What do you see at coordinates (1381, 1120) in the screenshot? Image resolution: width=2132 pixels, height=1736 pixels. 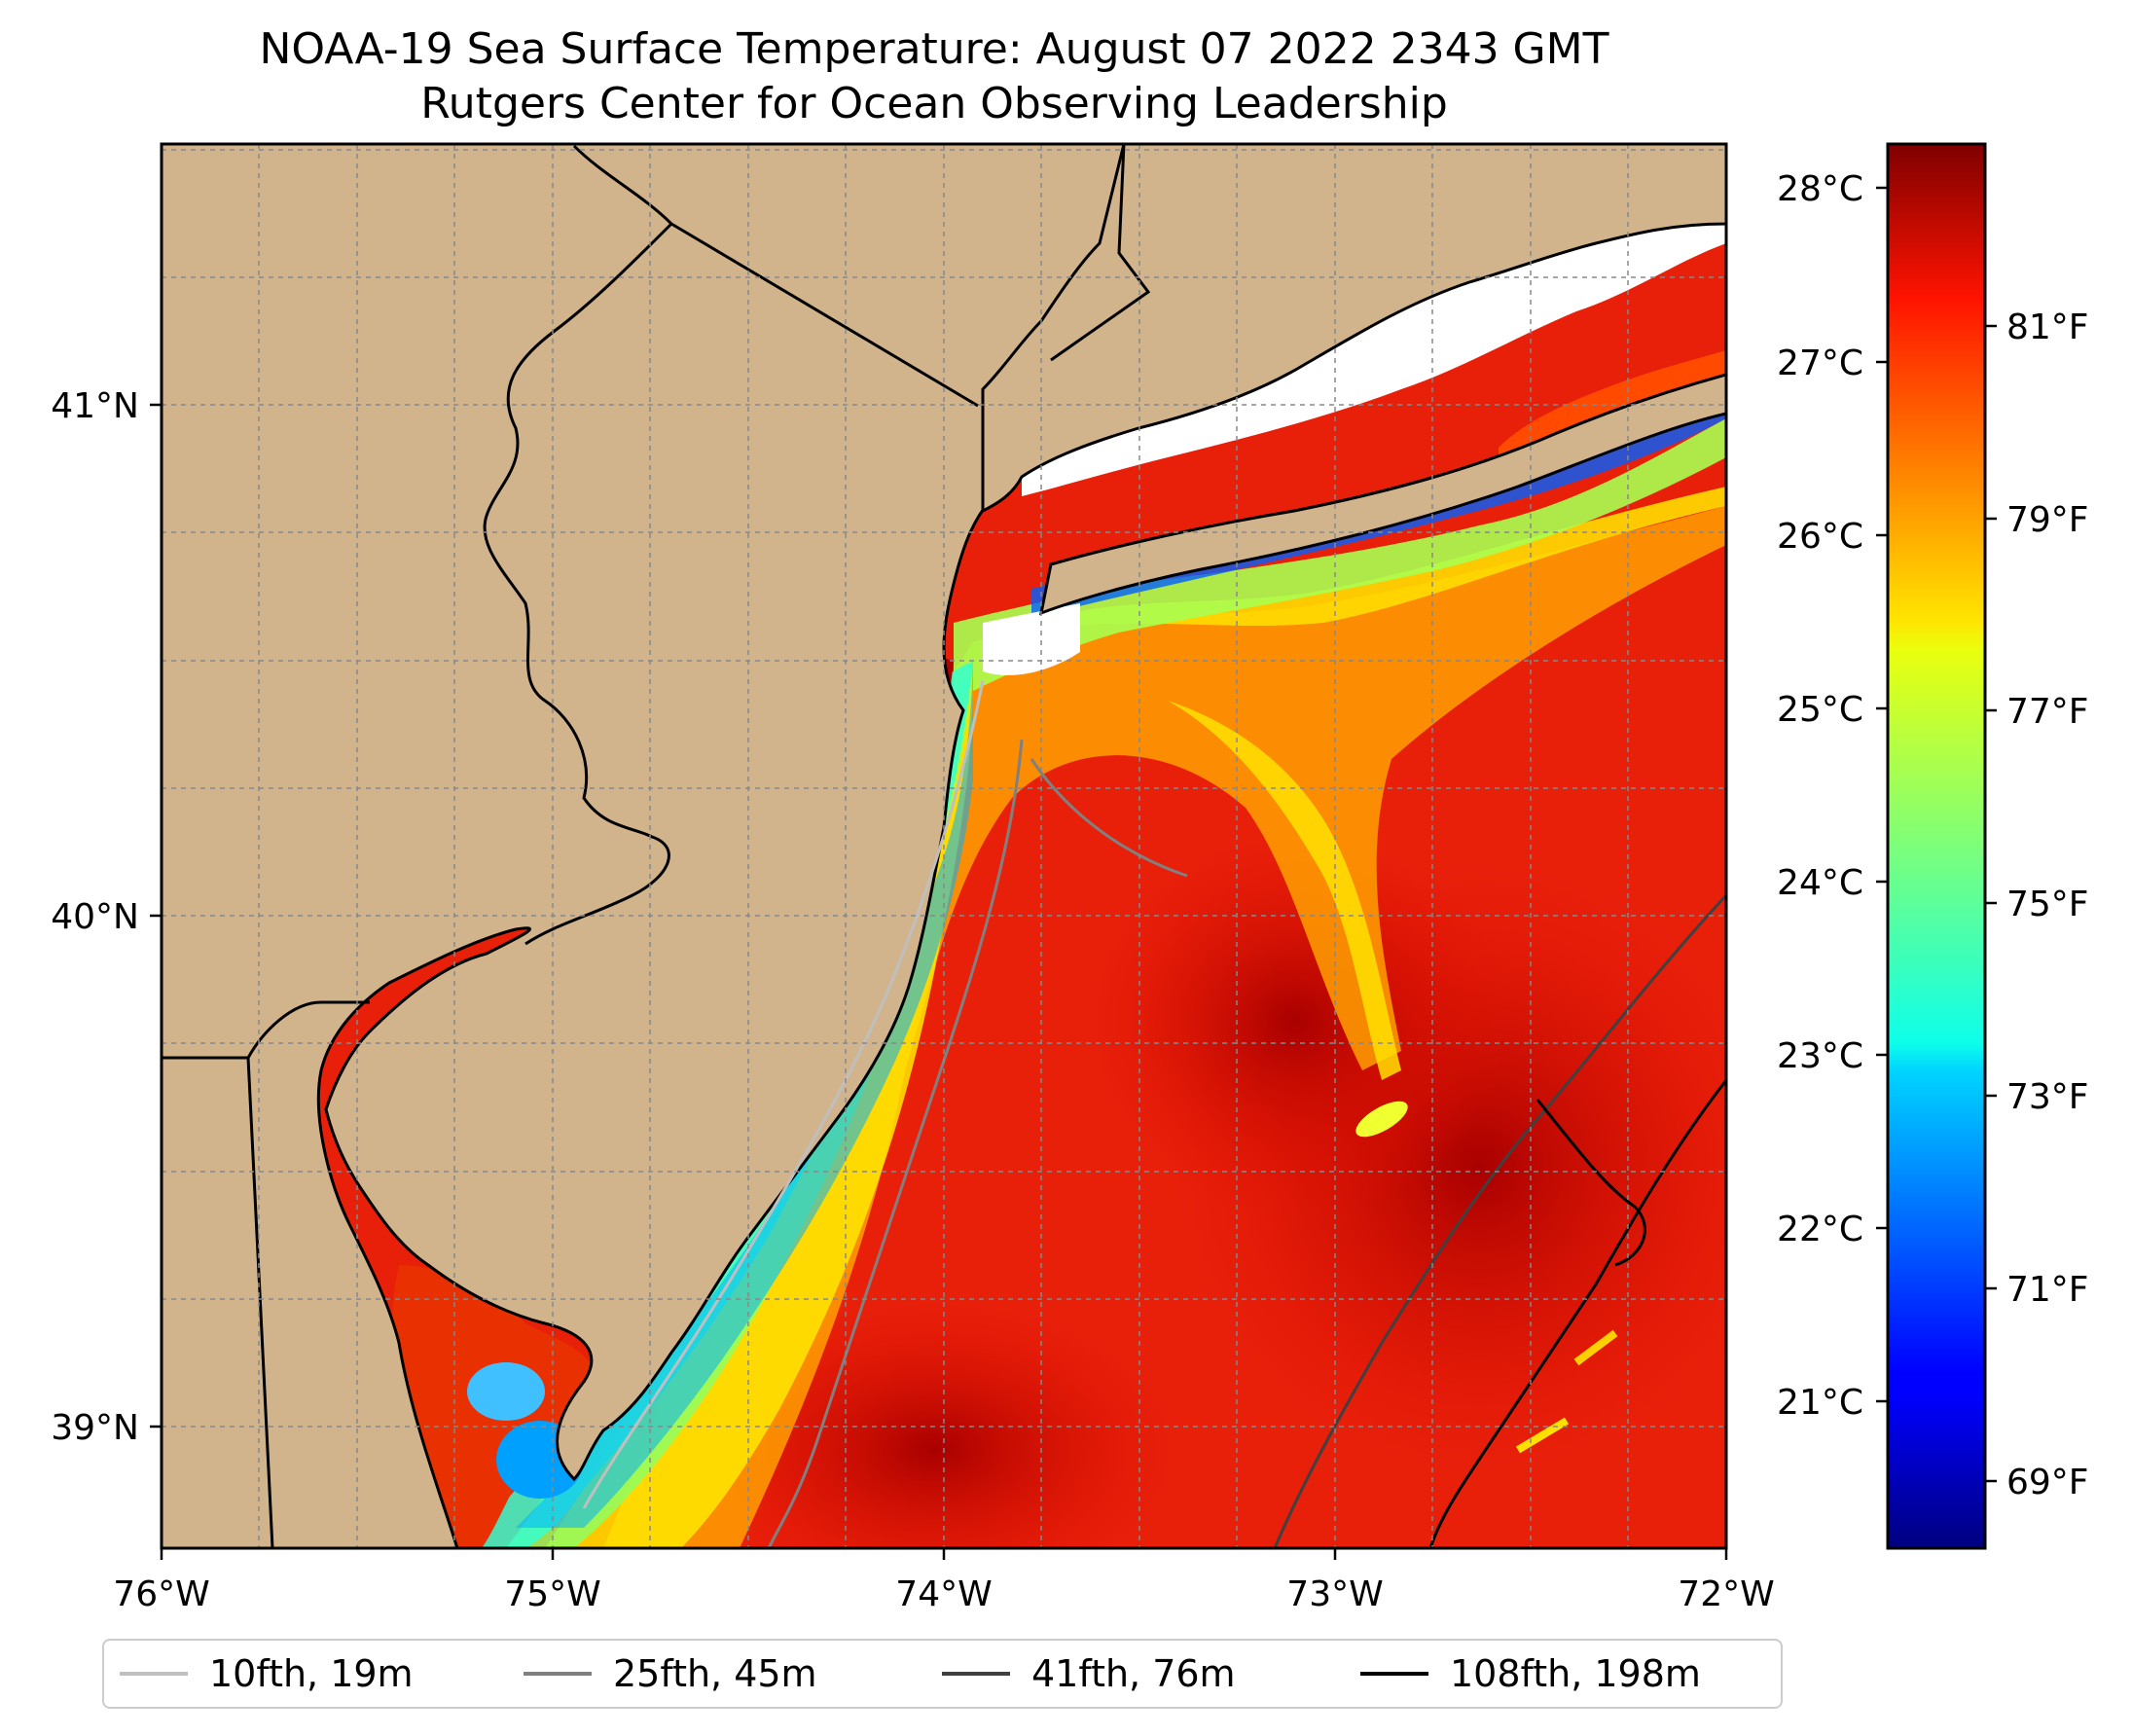 I see `sst-eddy-spot` at bounding box center [1381, 1120].